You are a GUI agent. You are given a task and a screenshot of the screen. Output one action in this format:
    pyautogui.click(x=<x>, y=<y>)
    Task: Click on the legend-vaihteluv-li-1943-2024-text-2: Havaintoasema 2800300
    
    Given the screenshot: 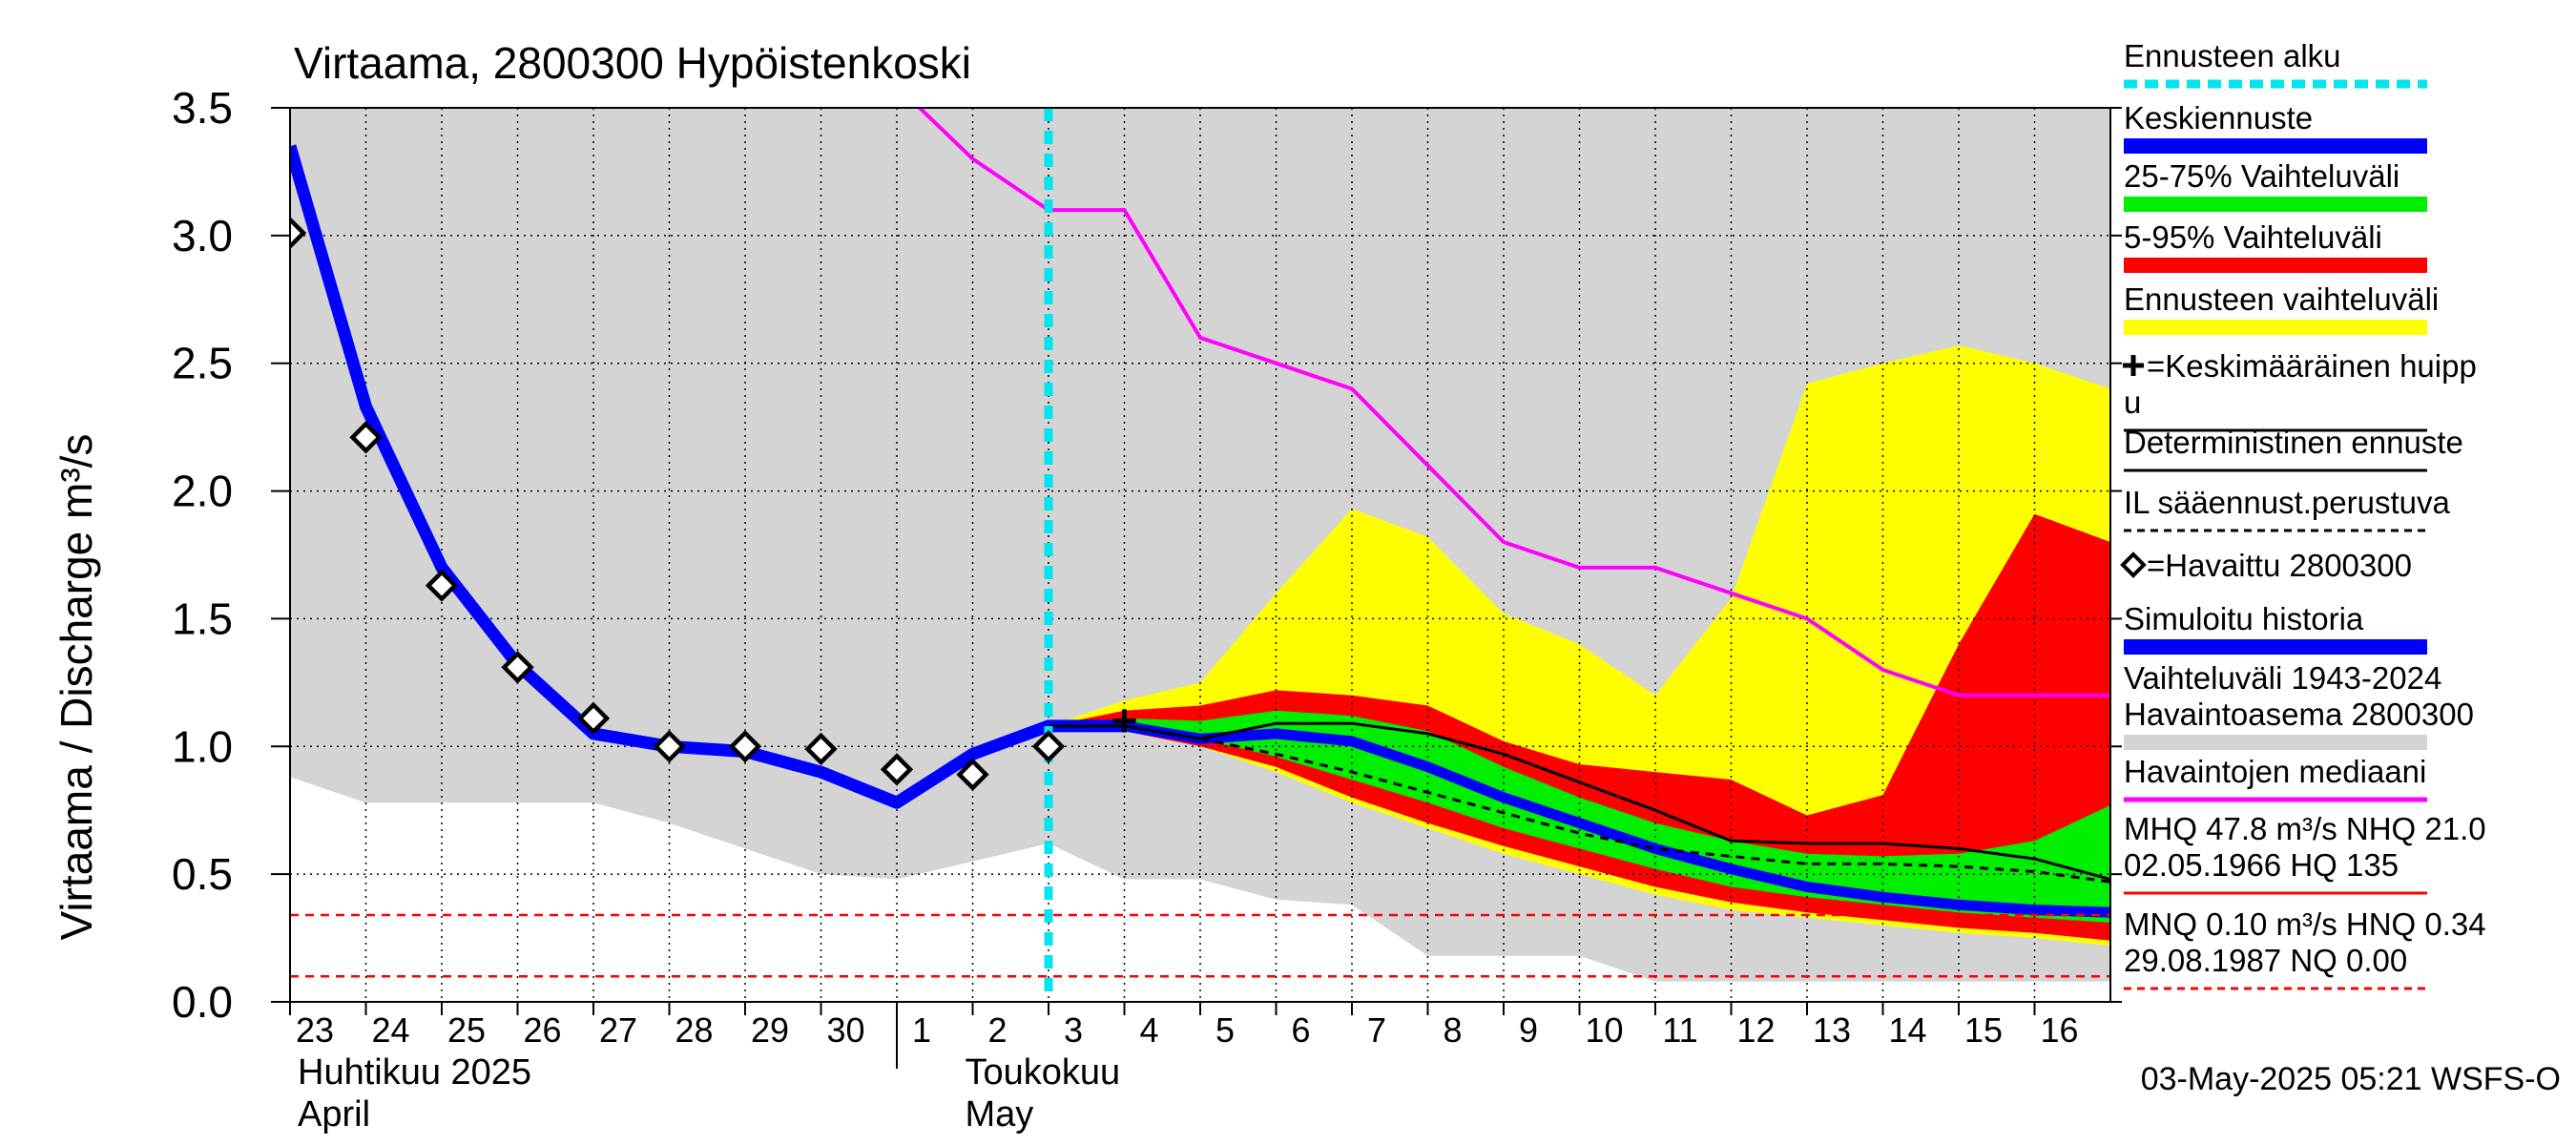 What is the action you would take?
    pyautogui.click(x=2299, y=715)
    